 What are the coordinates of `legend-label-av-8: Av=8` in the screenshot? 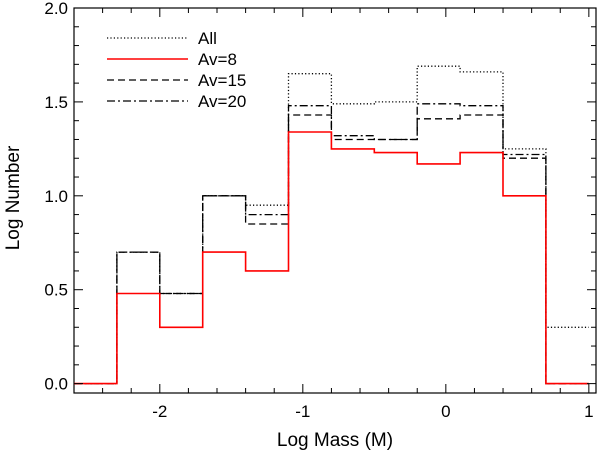 It's located at (217, 59).